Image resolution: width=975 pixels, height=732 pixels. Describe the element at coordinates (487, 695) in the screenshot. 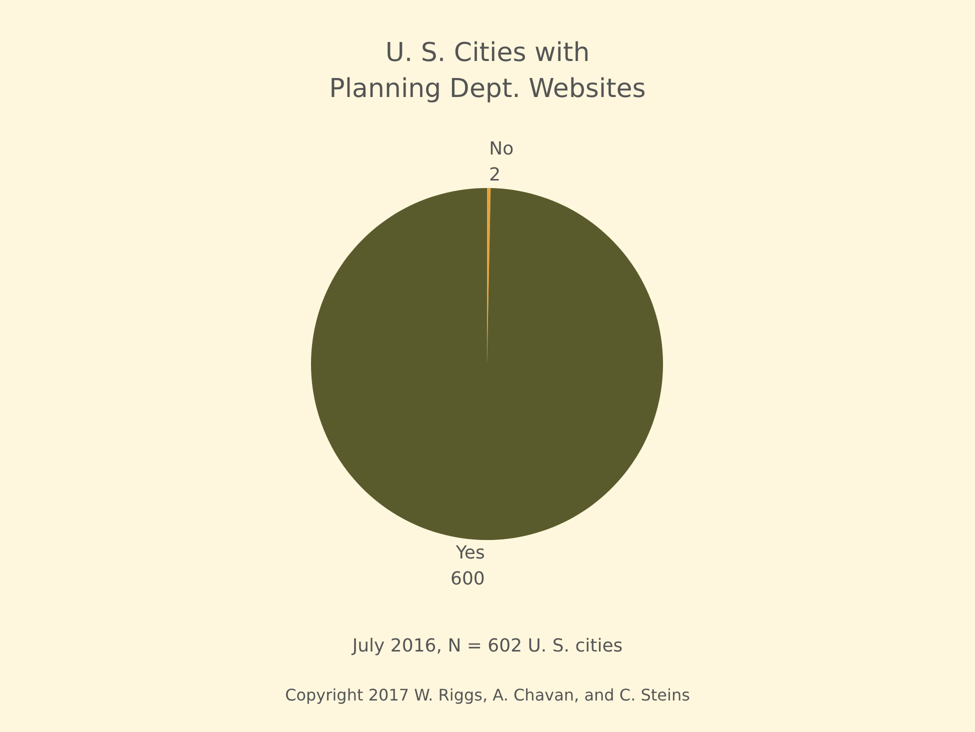

I see `text: Copyright 2017 W. Riggs, A. Chavan, and C. Steins` at that location.